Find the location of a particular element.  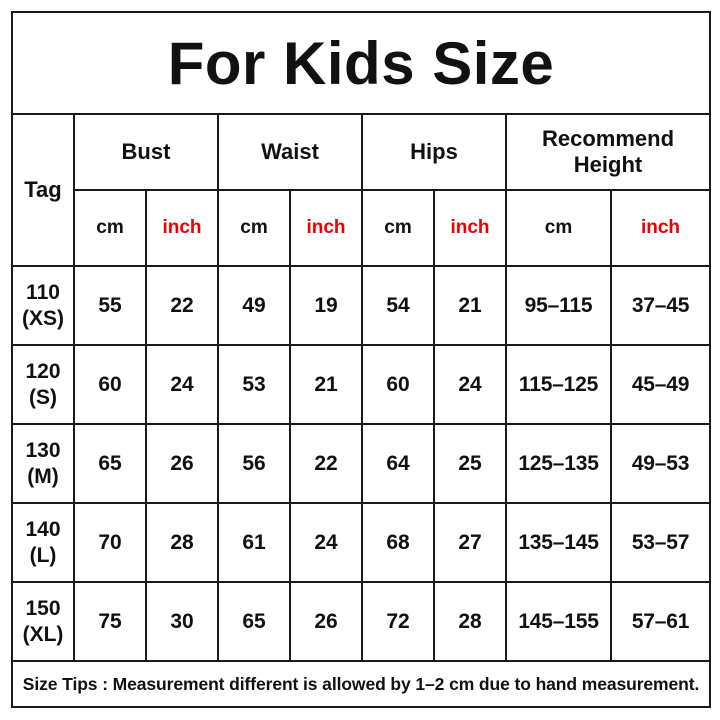

row-tag: 150 (XL) is located at coordinates (43, 621).